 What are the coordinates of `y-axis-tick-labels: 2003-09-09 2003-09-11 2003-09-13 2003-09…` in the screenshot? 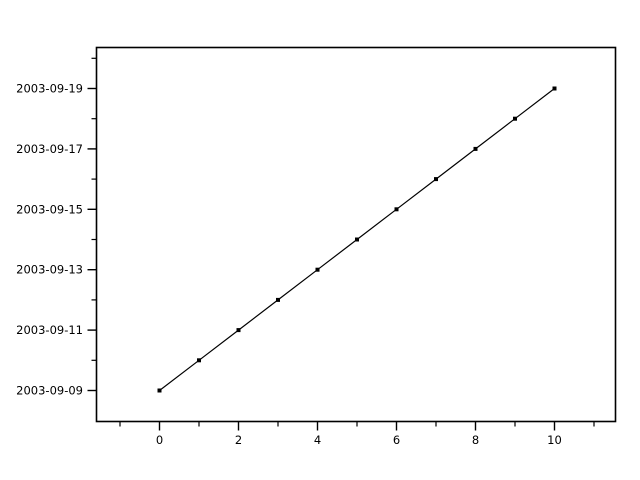 It's located at (49, 240).